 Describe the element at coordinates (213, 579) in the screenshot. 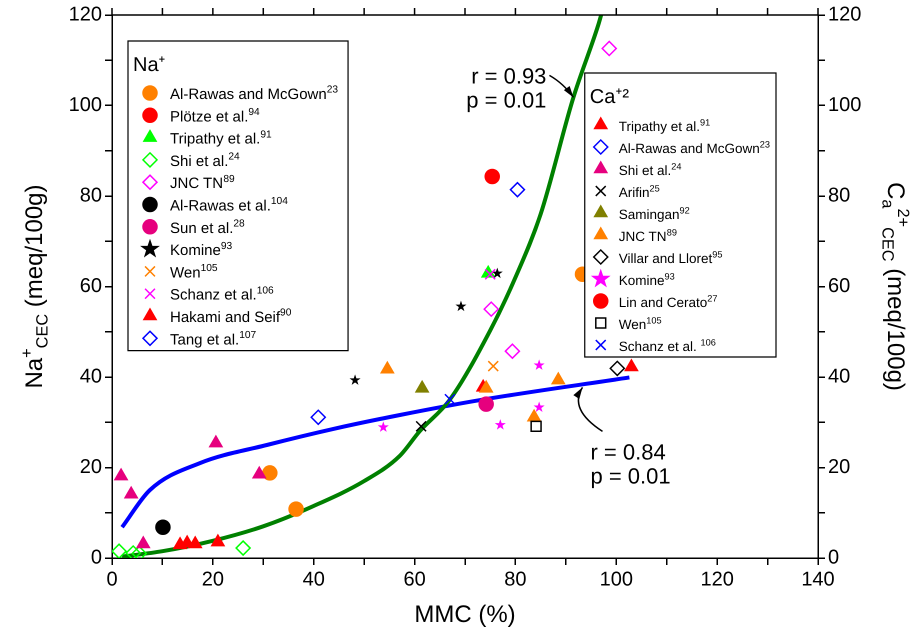

I see `x-tick-label: 20` at that location.